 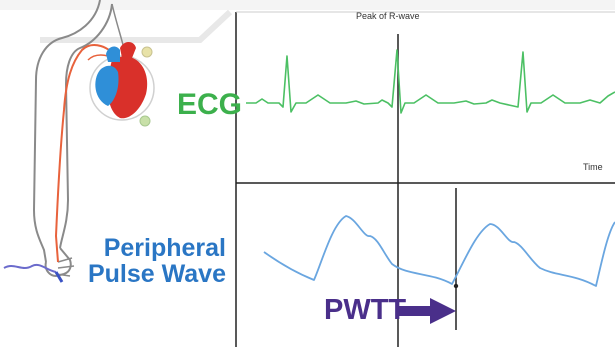 What do you see at coordinates (365, 310) in the screenshot?
I see `pwtt-label: PWTT` at bounding box center [365, 310].